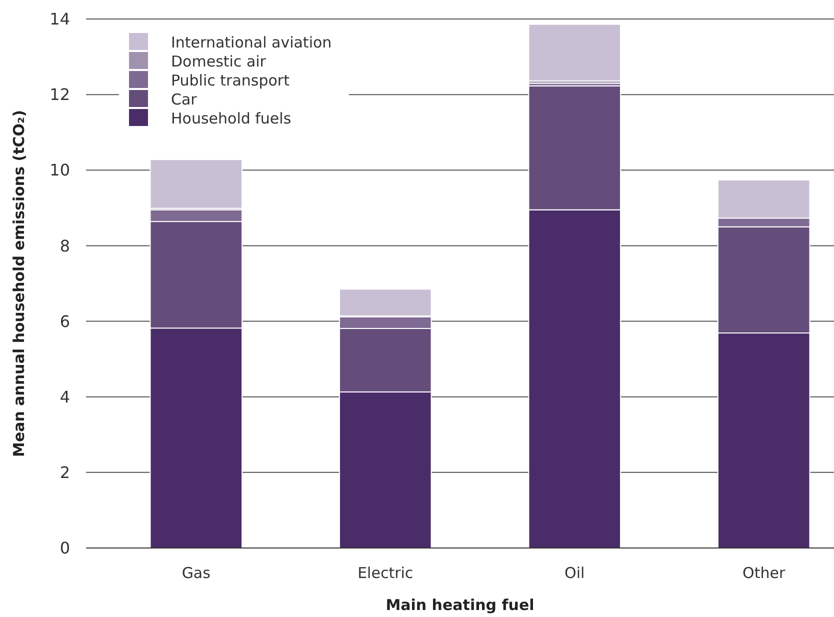 The width and height of the screenshot is (834, 617). I want to click on legend-label: Car, so click(184, 99).